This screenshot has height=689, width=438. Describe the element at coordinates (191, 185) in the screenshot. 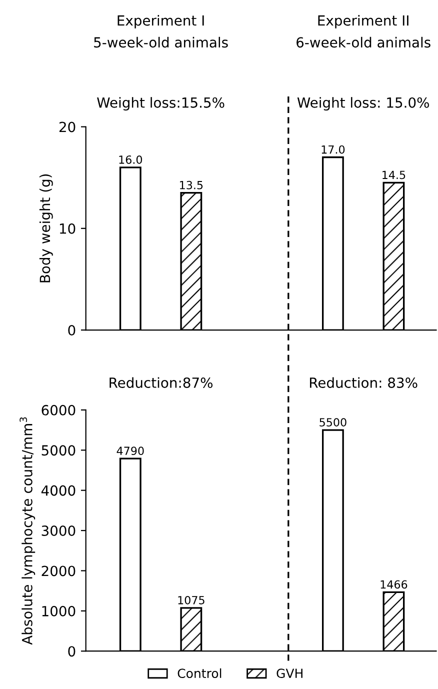

I see `data-label: 13.5` at that location.